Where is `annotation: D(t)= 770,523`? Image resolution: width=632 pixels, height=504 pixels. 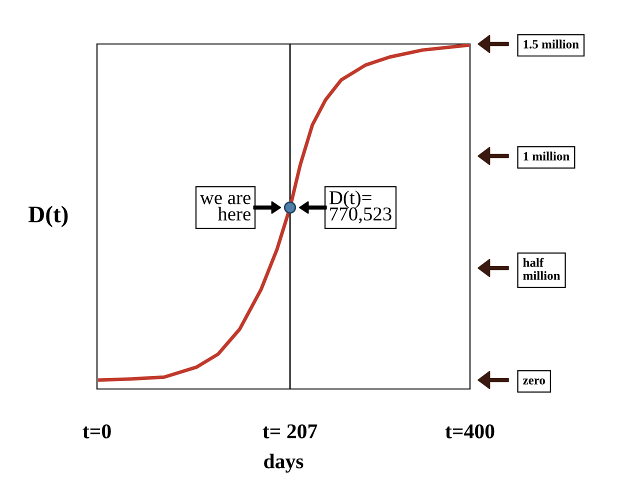 annotation: D(t)= 770,523 is located at coordinates (360, 207).